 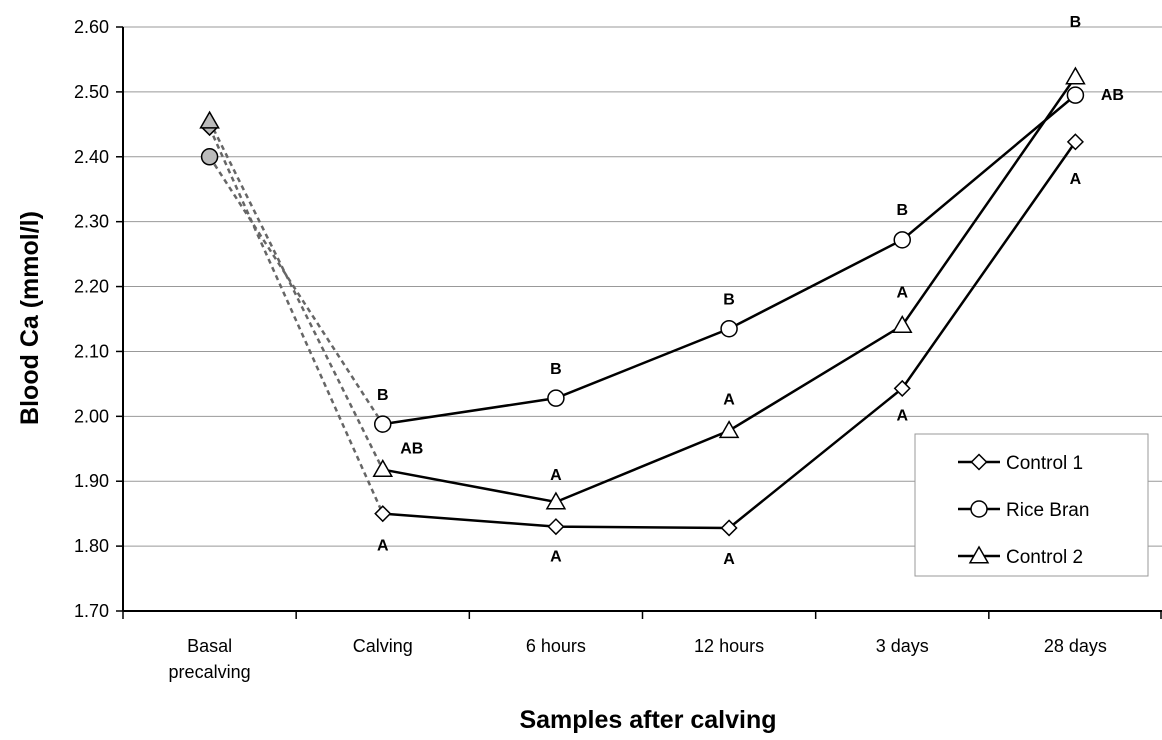 What do you see at coordinates (91, 92) in the screenshot?
I see `y-tick-label: 2.50` at bounding box center [91, 92].